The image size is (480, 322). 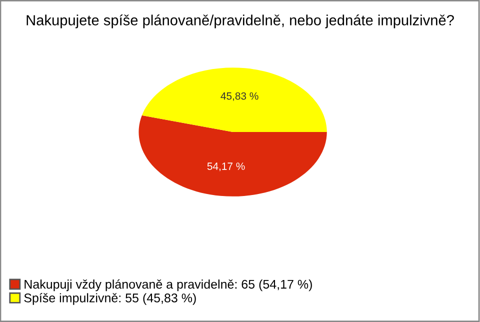 I want to click on data-label: 54,17 %, so click(x=226, y=167).